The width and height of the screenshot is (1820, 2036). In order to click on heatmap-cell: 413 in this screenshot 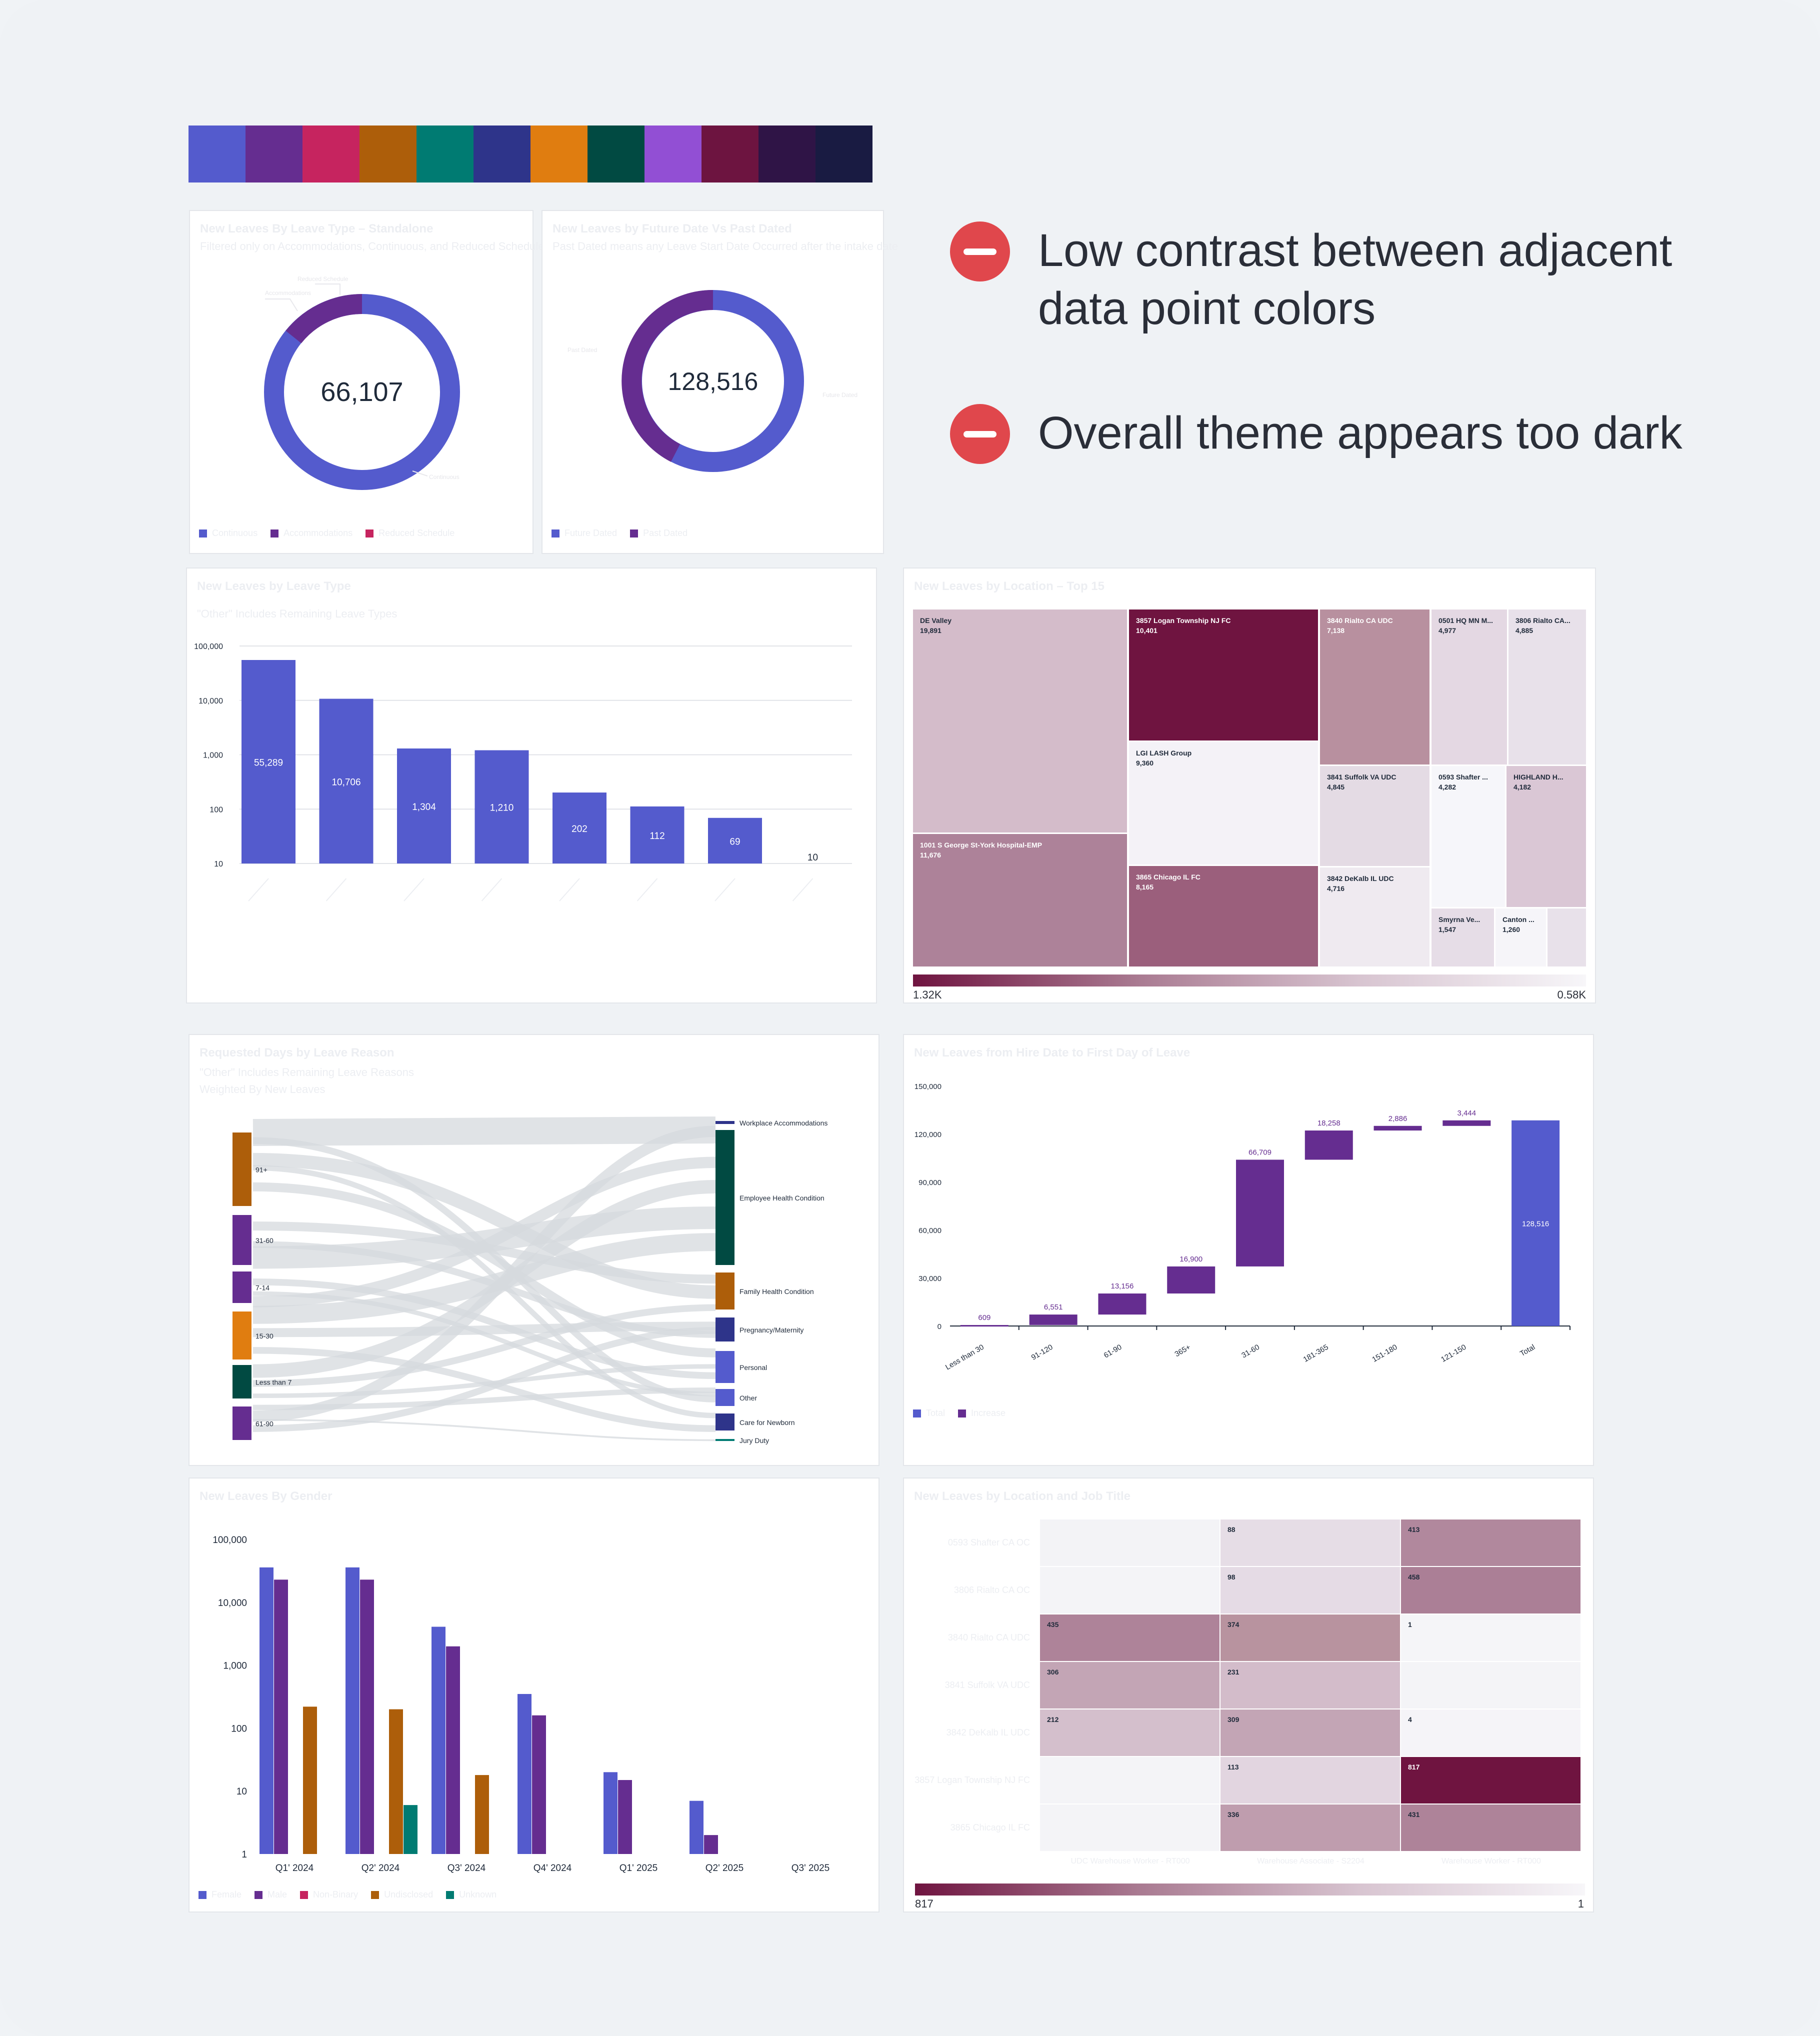, I will do `click(1490, 1543)`.